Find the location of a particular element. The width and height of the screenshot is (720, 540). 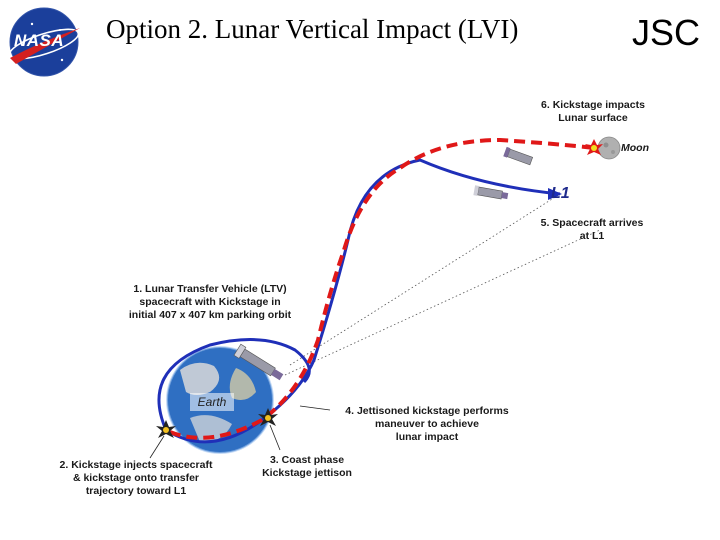

moon-label: Moon is located at coordinates (635, 148).